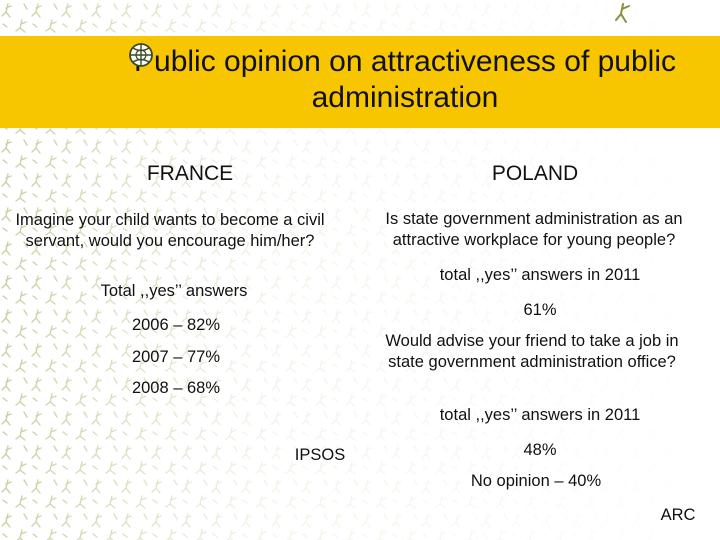 The image size is (720, 540). Describe the element at coordinates (622, 13) in the screenshot. I see `top-ornament-icon` at that location.